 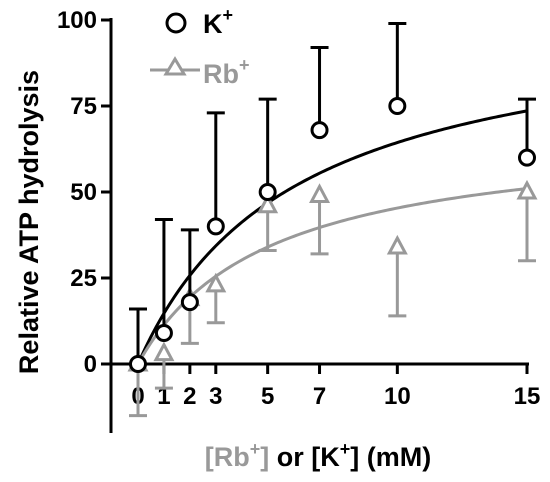 I want to click on y-axis: 0 25 50 75 100, so click(x=85, y=220).